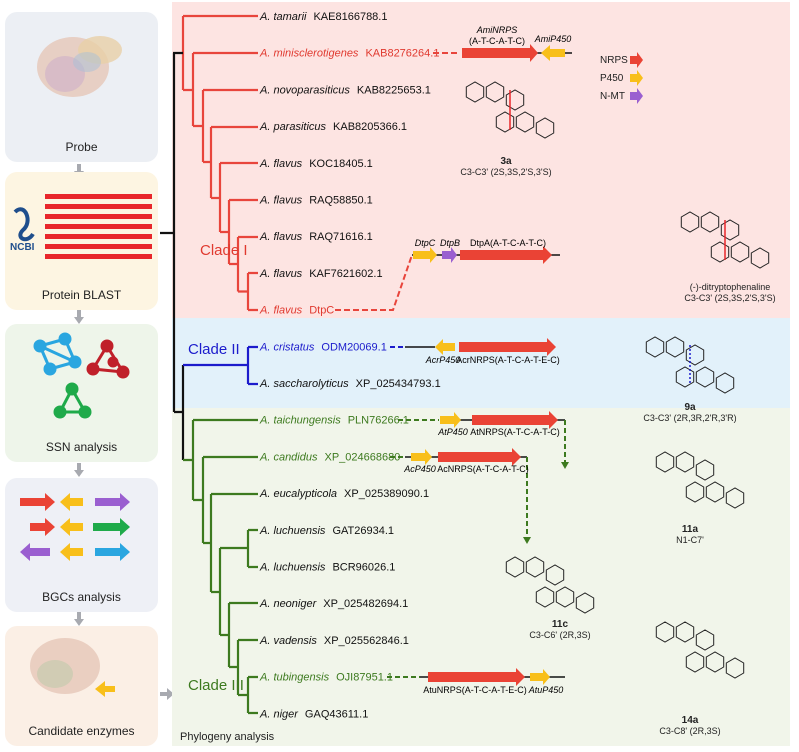  What do you see at coordinates (309, 54) in the screenshot?
I see `leaf-species: A. minisclerotigenes` at bounding box center [309, 54].